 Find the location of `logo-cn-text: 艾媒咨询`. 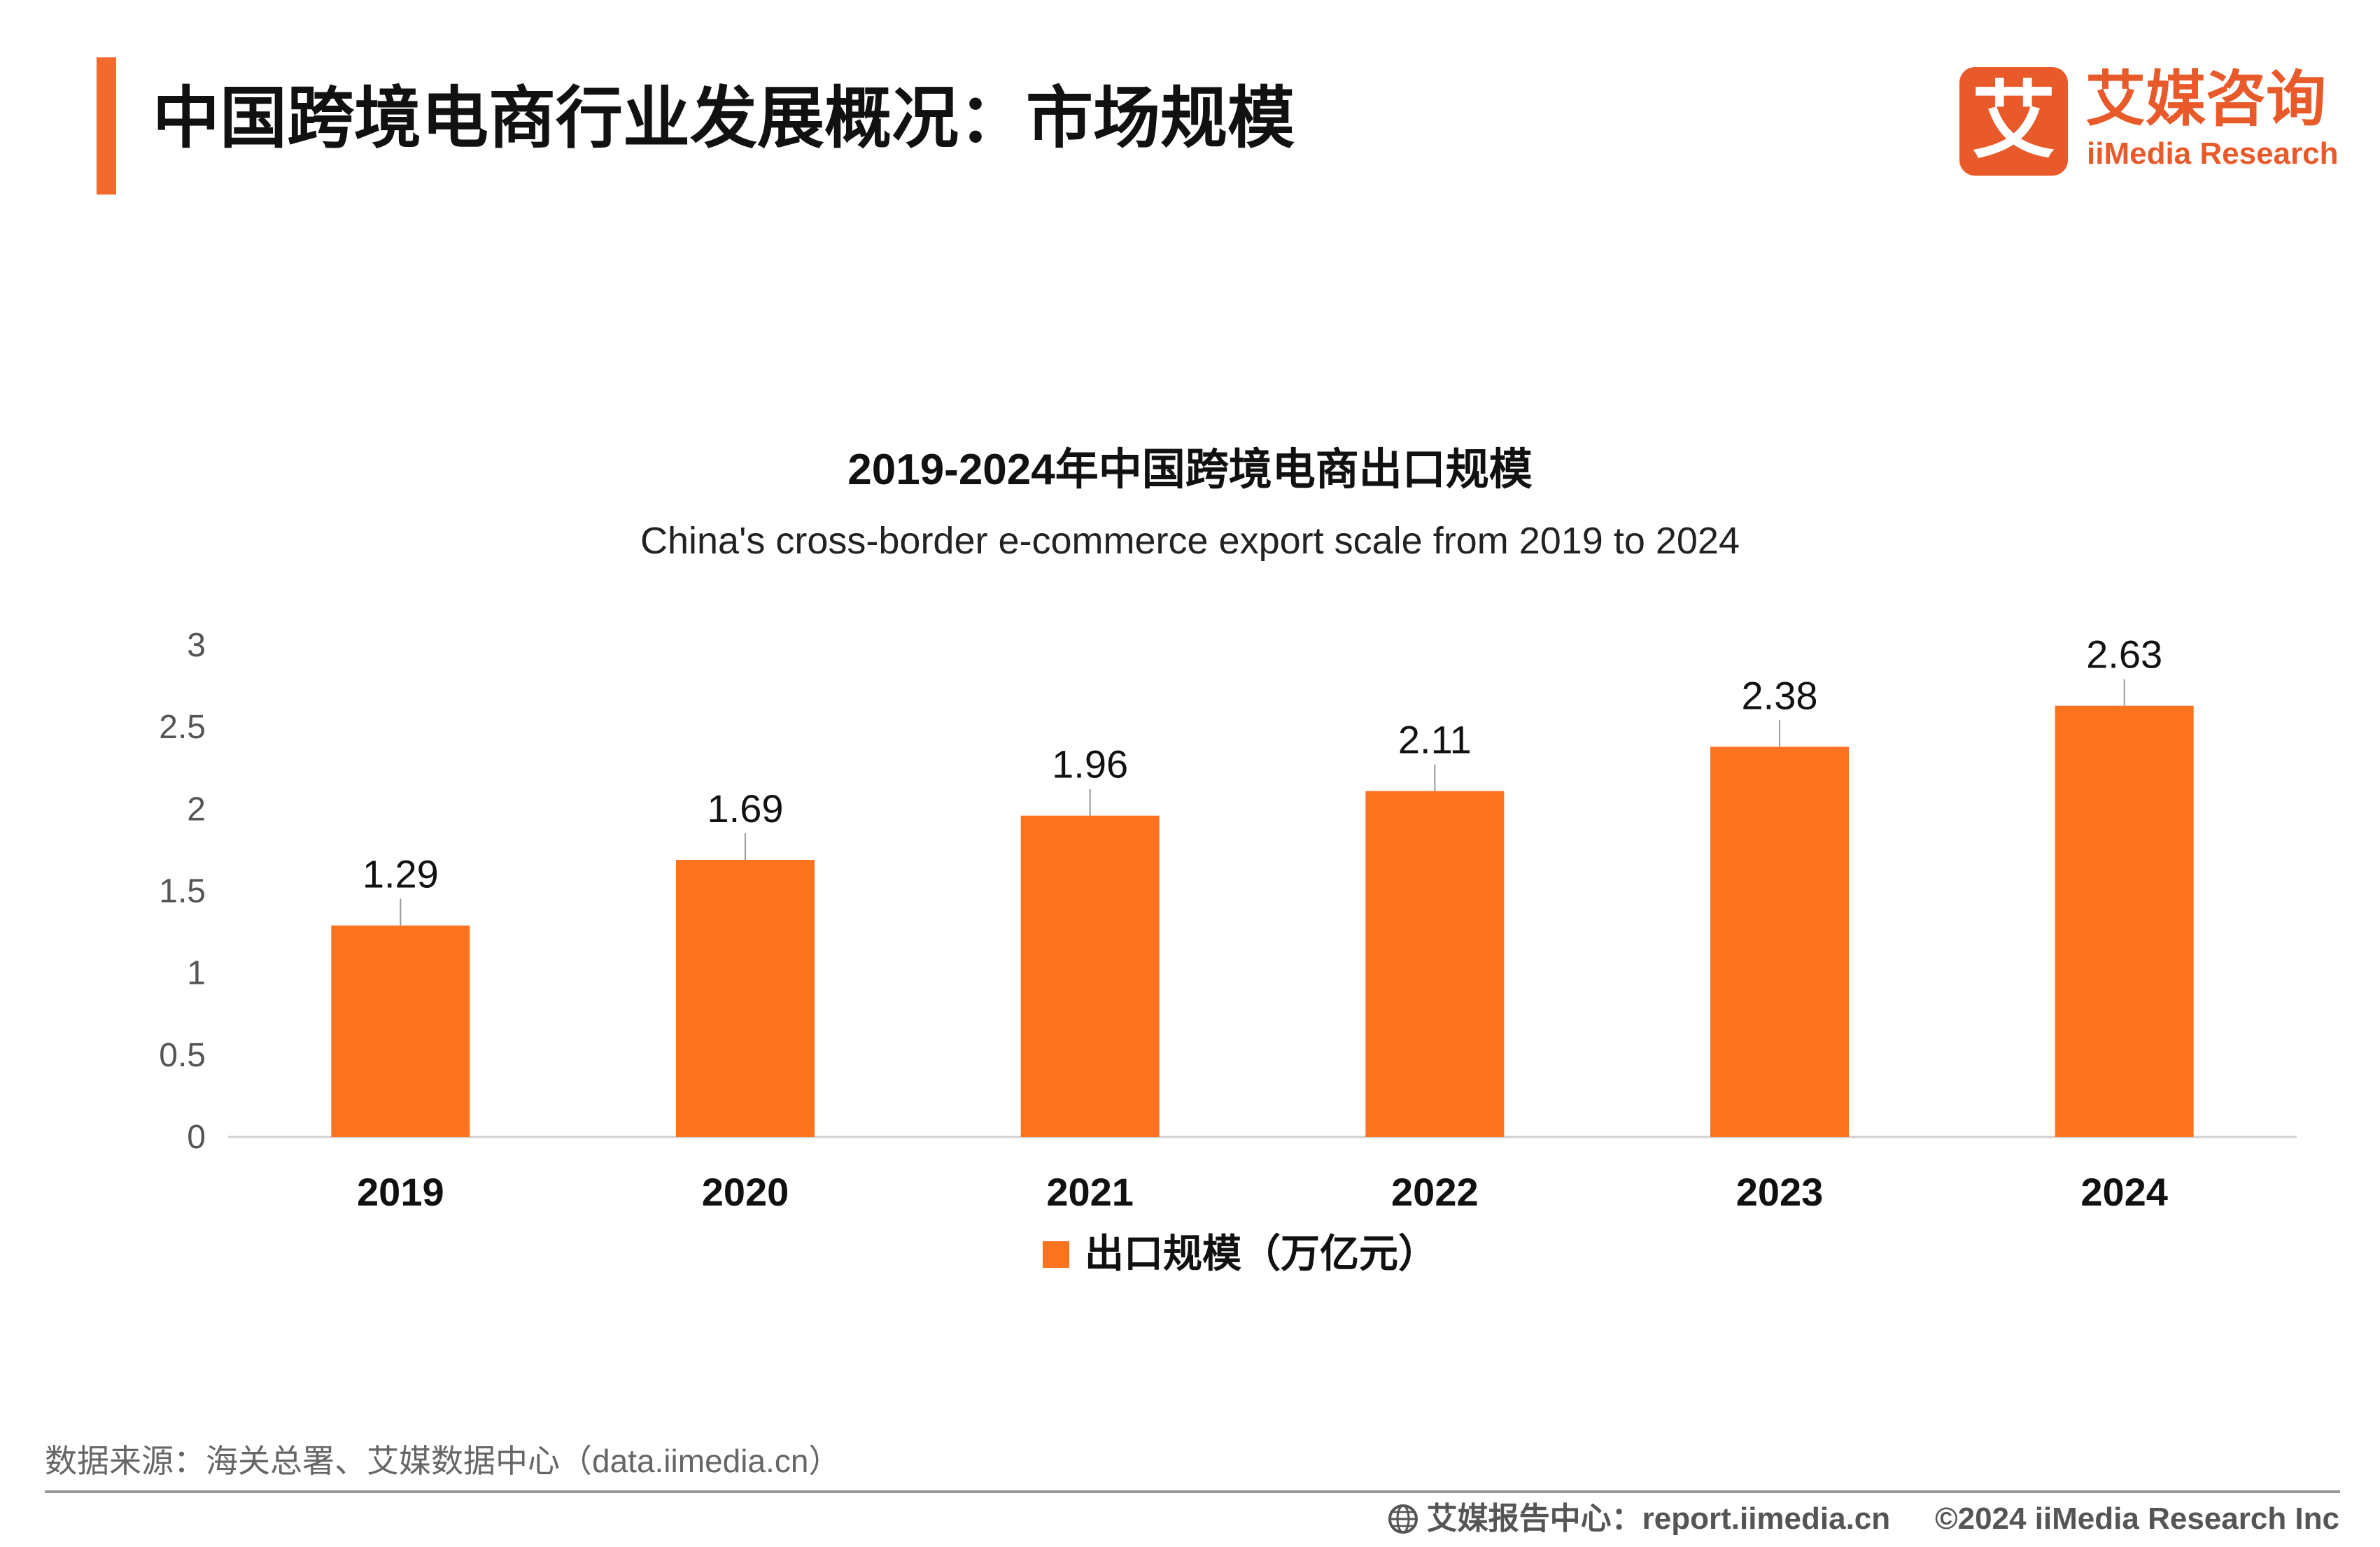

logo-cn-text: 艾媒咨询 is located at coordinates (2205, 100).